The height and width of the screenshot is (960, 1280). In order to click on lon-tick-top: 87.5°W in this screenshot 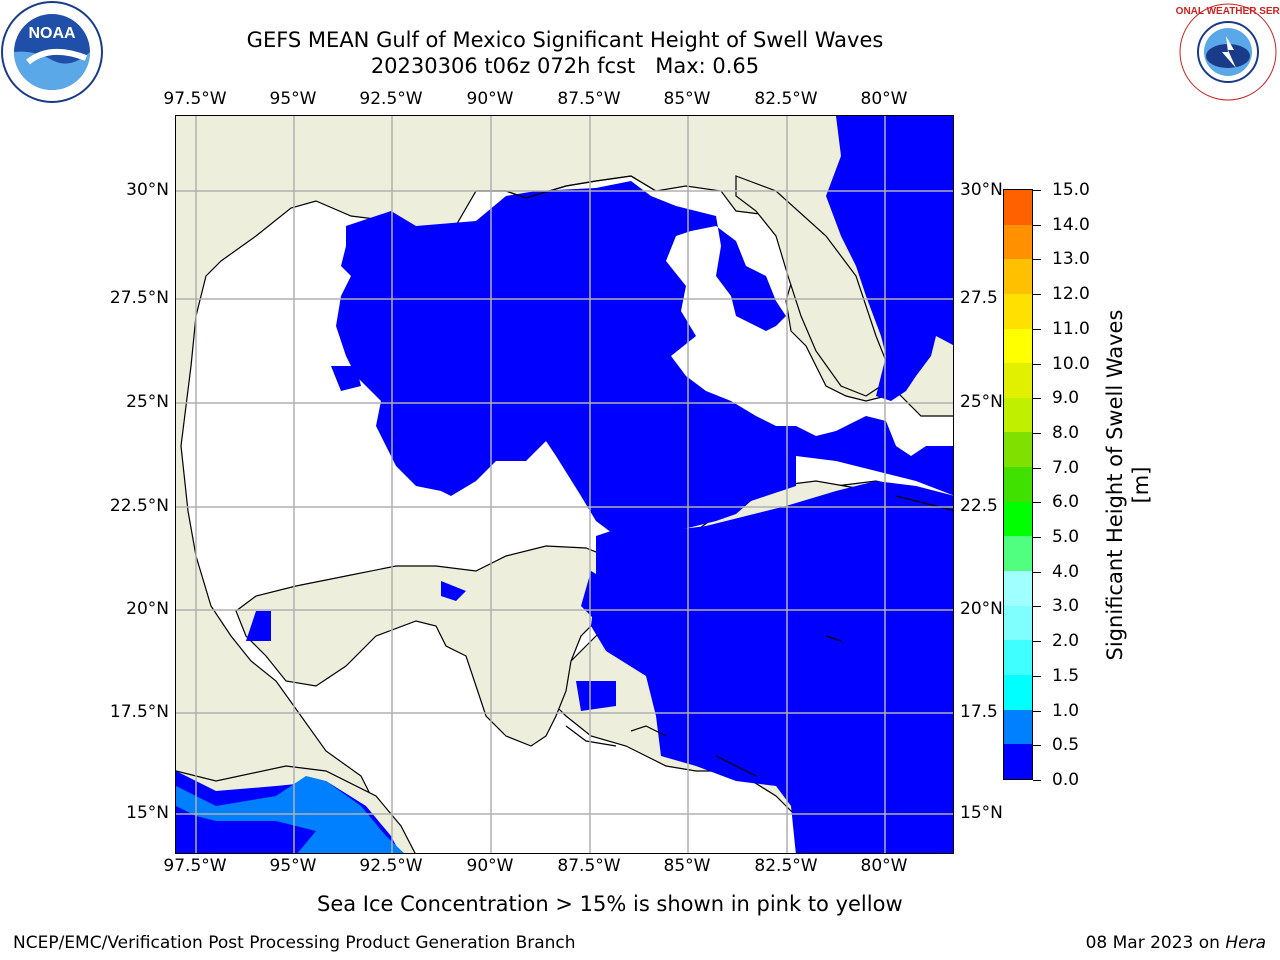, I will do `click(589, 99)`.